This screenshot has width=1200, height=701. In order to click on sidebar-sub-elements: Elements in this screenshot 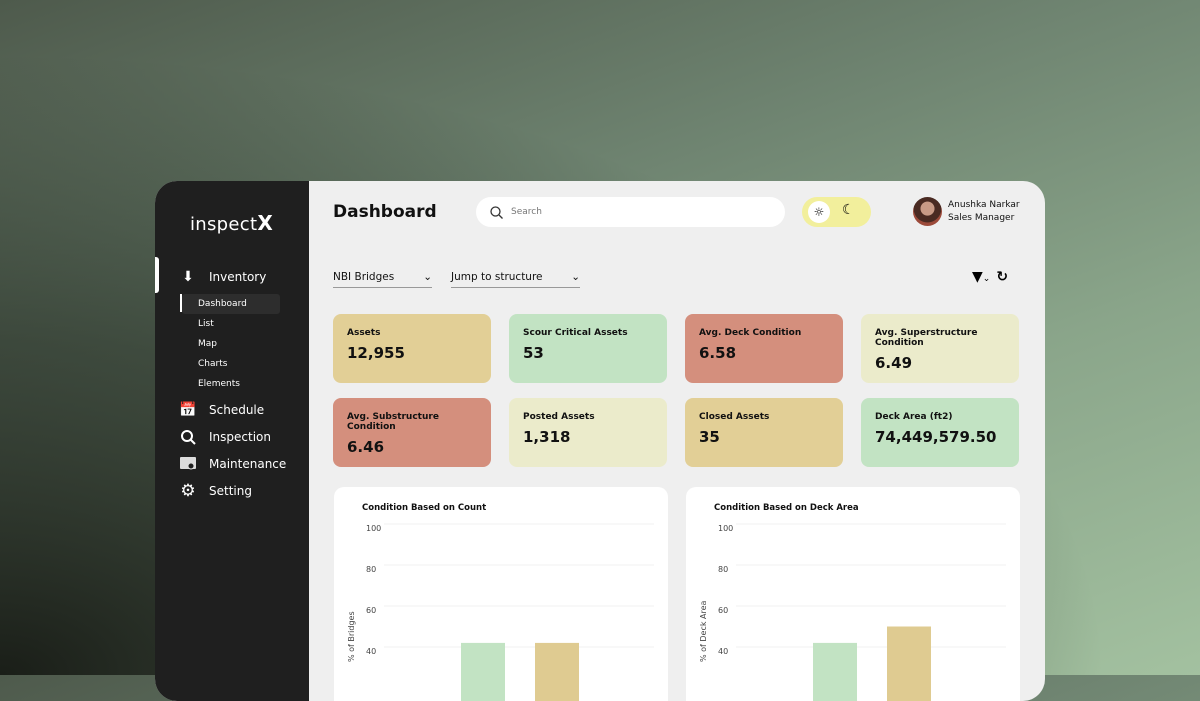, I will do `click(232, 384)`.